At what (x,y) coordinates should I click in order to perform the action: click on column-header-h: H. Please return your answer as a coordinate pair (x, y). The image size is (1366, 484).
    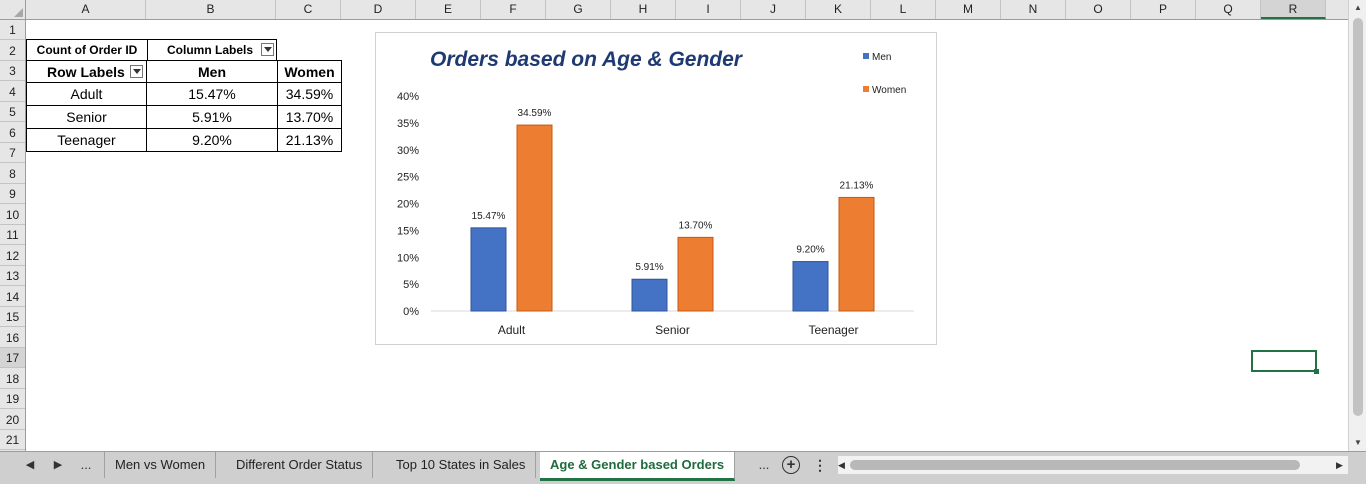
    Looking at the image, I should click on (643, 9).